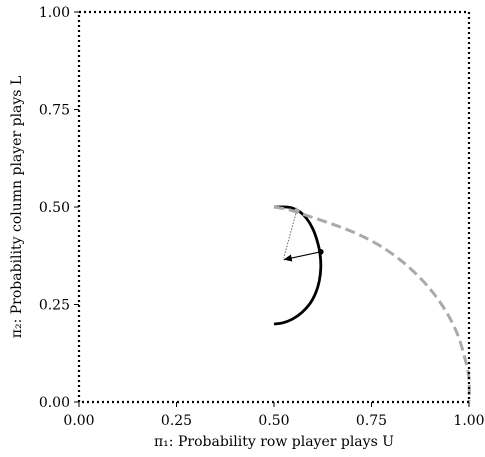 The height and width of the screenshot is (457, 485). Describe the element at coordinates (17, 207) in the screenshot. I see `y-axis-label: π₂: Probability column player plays L` at that location.